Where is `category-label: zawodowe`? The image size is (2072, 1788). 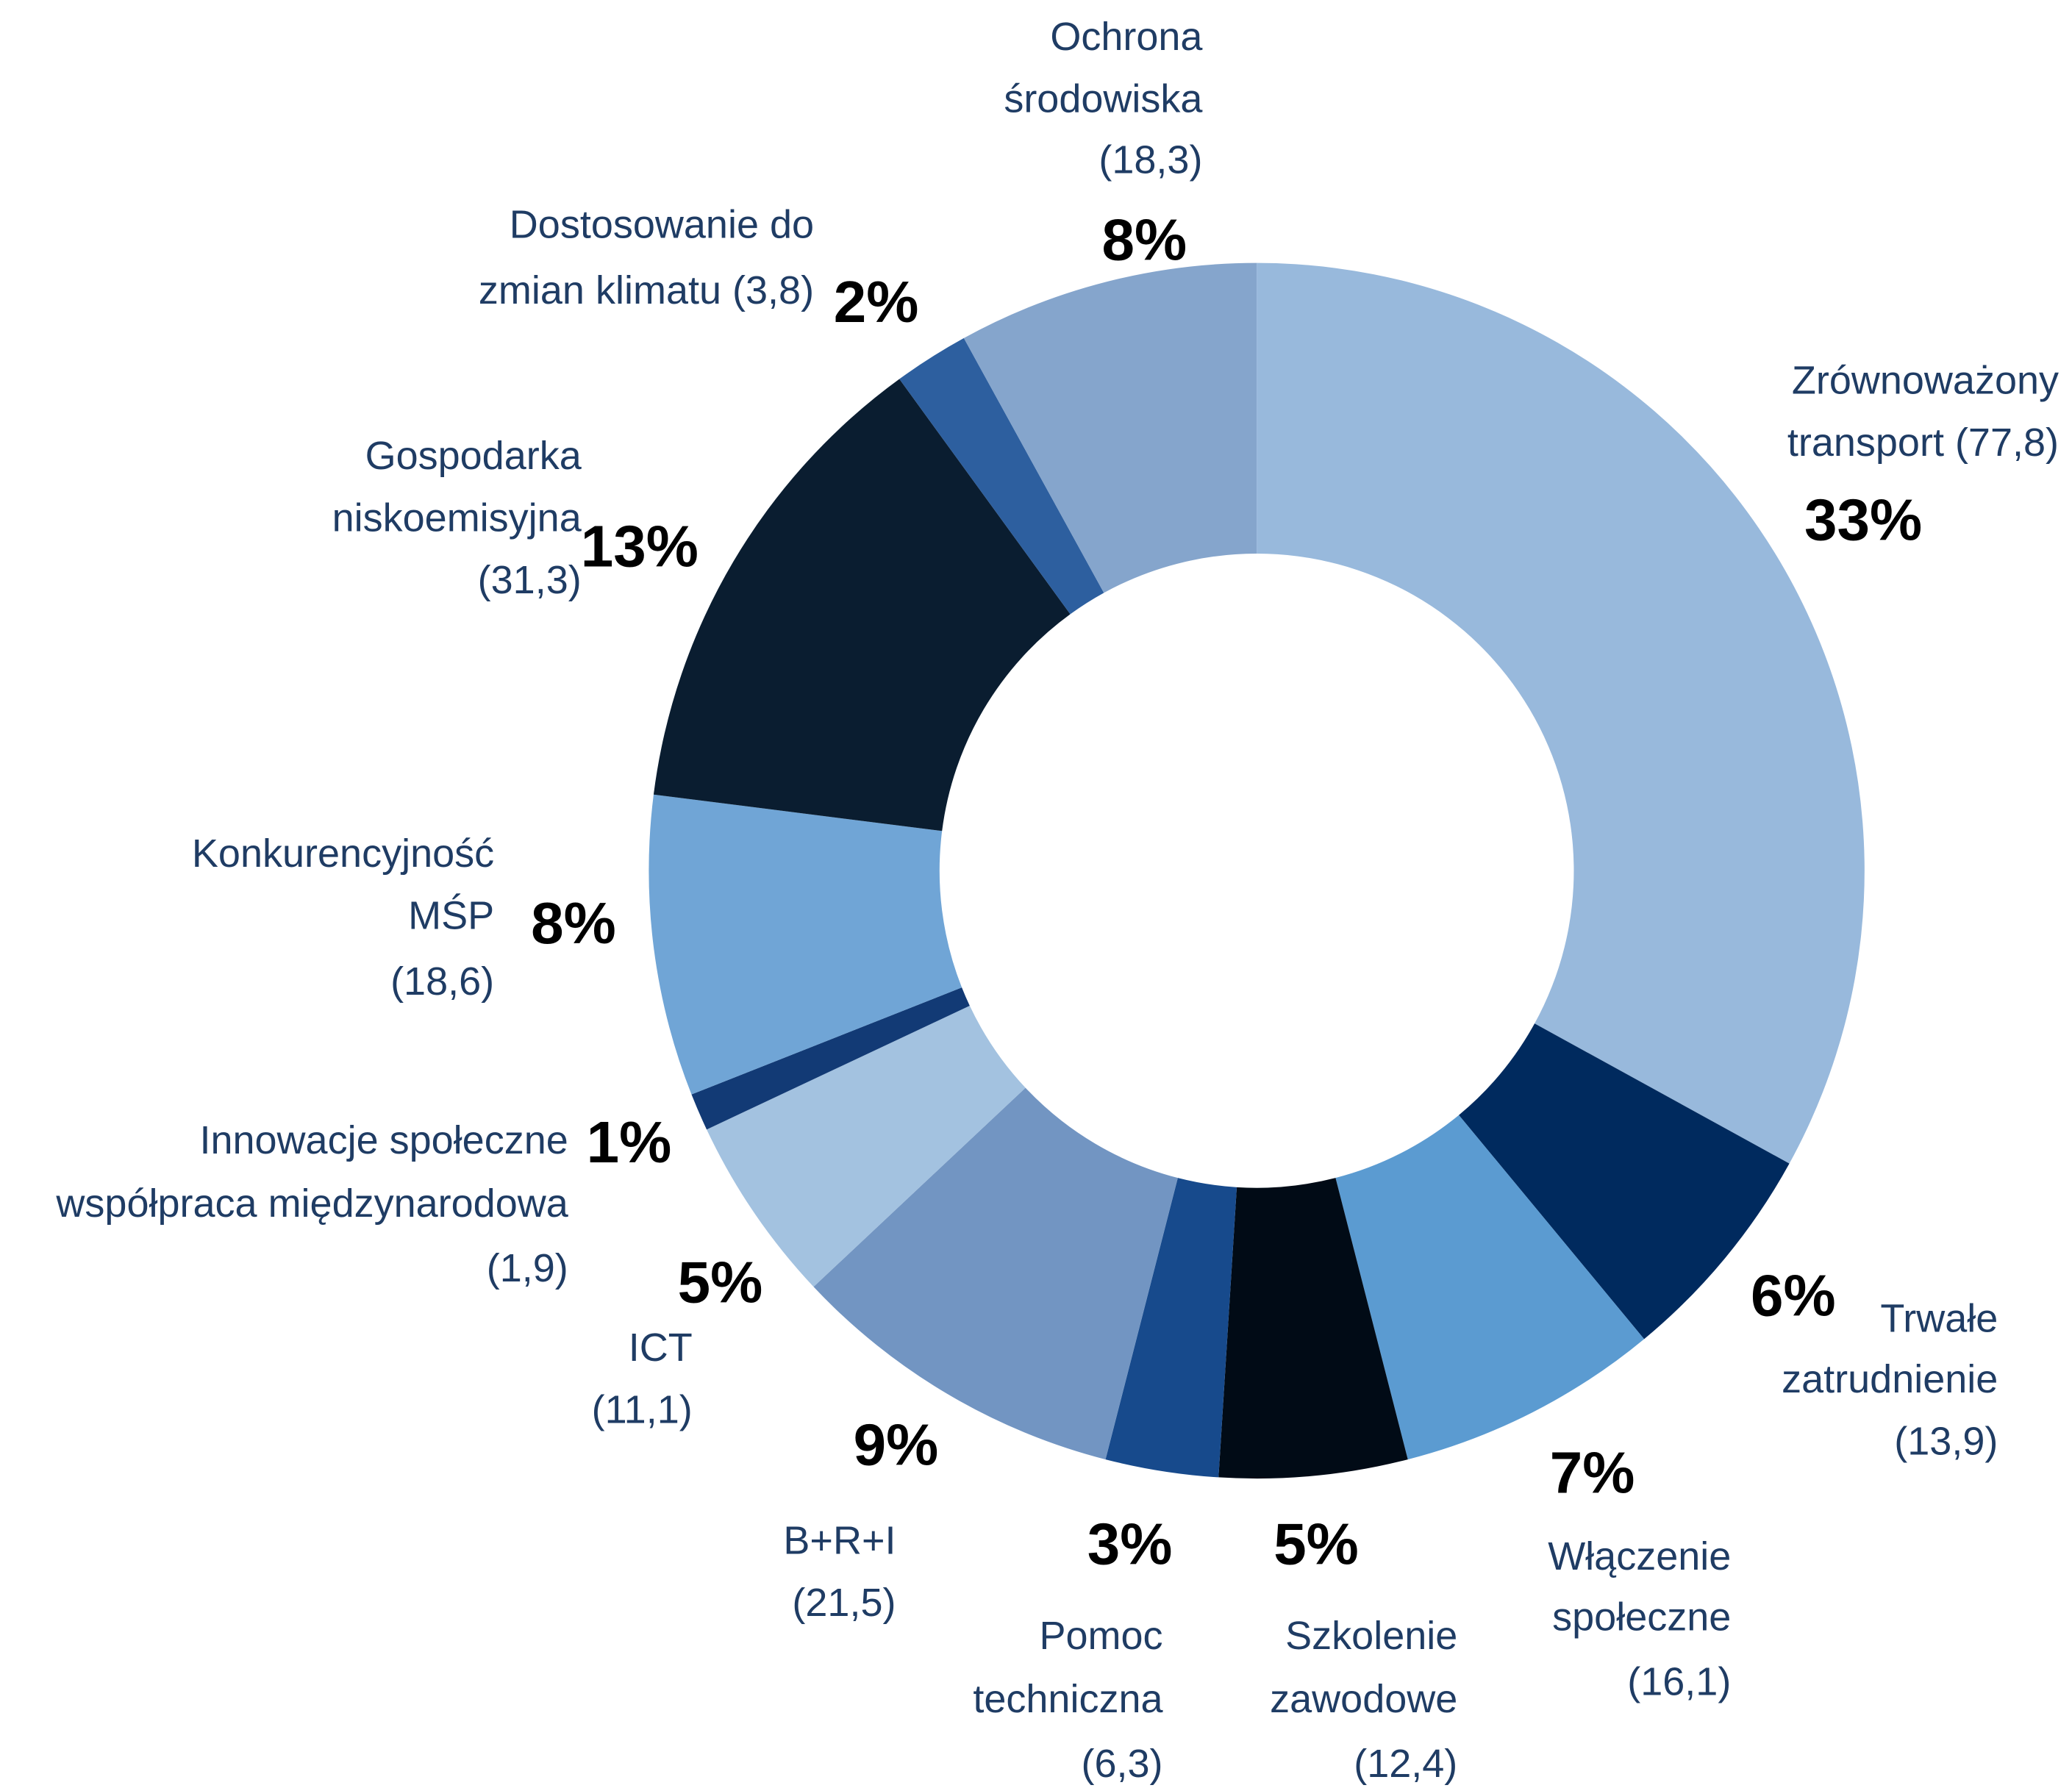 category-label: zawodowe is located at coordinates (1363, 1699).